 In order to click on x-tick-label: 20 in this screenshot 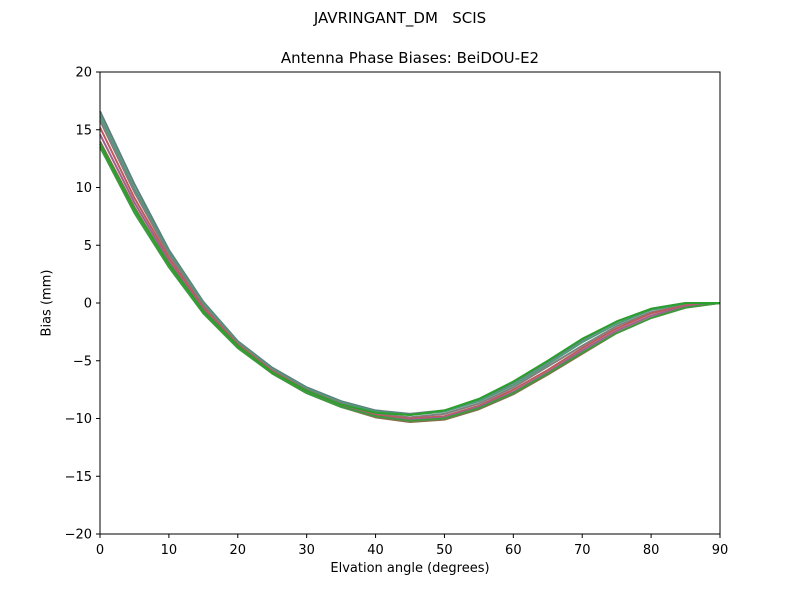, I will do `click(238, 550)`.